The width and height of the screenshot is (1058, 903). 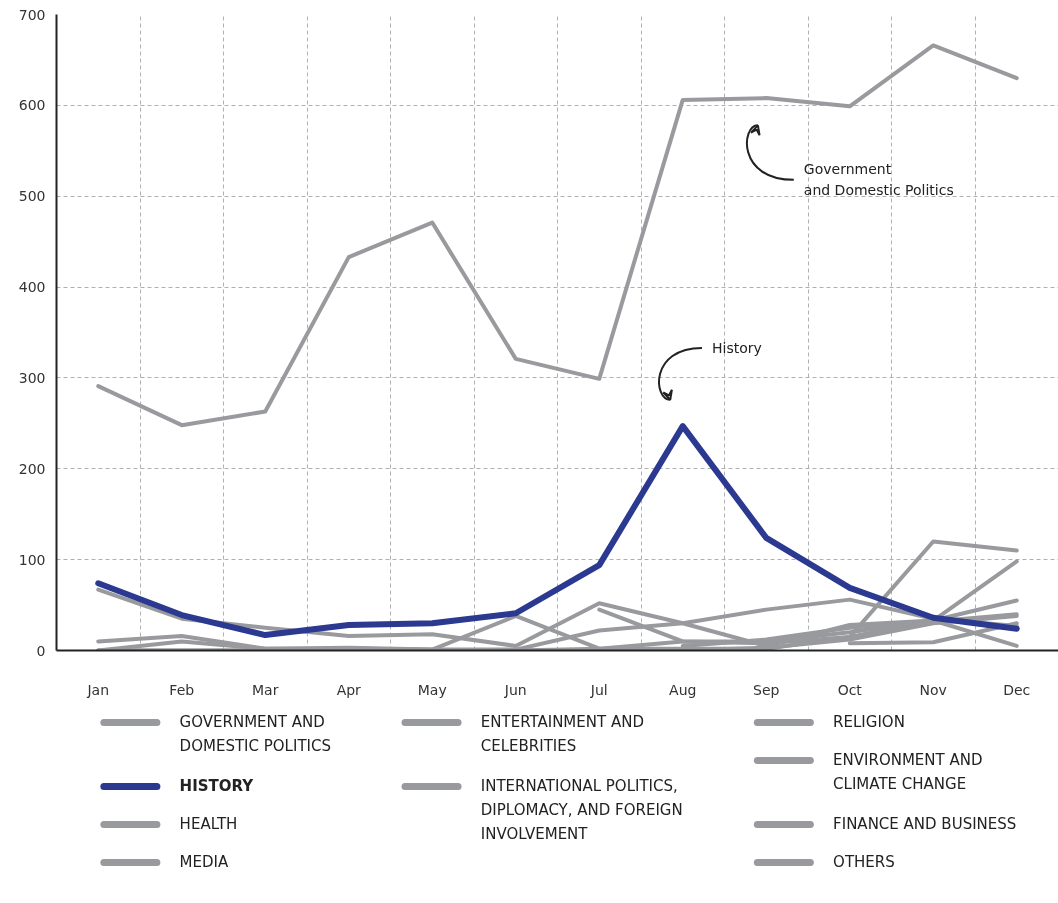 I want to click on x-tick-label: Jan, so click(x=98, y=689).